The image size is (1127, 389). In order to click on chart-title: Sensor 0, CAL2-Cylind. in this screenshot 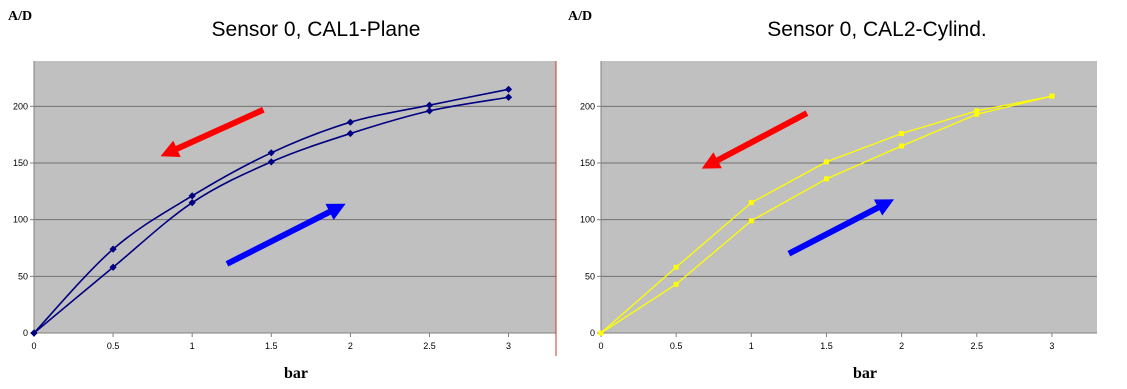, I will do `click(876, 29)`.